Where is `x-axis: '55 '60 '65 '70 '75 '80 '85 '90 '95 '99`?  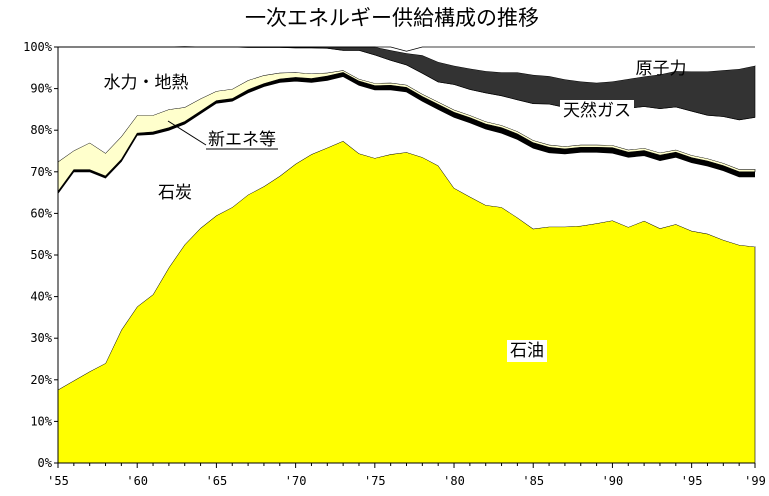 x-axis: '55 '60 '65 '70 '75 '80 '85 '90 '95 '99 is located at coordinates (406, 475).